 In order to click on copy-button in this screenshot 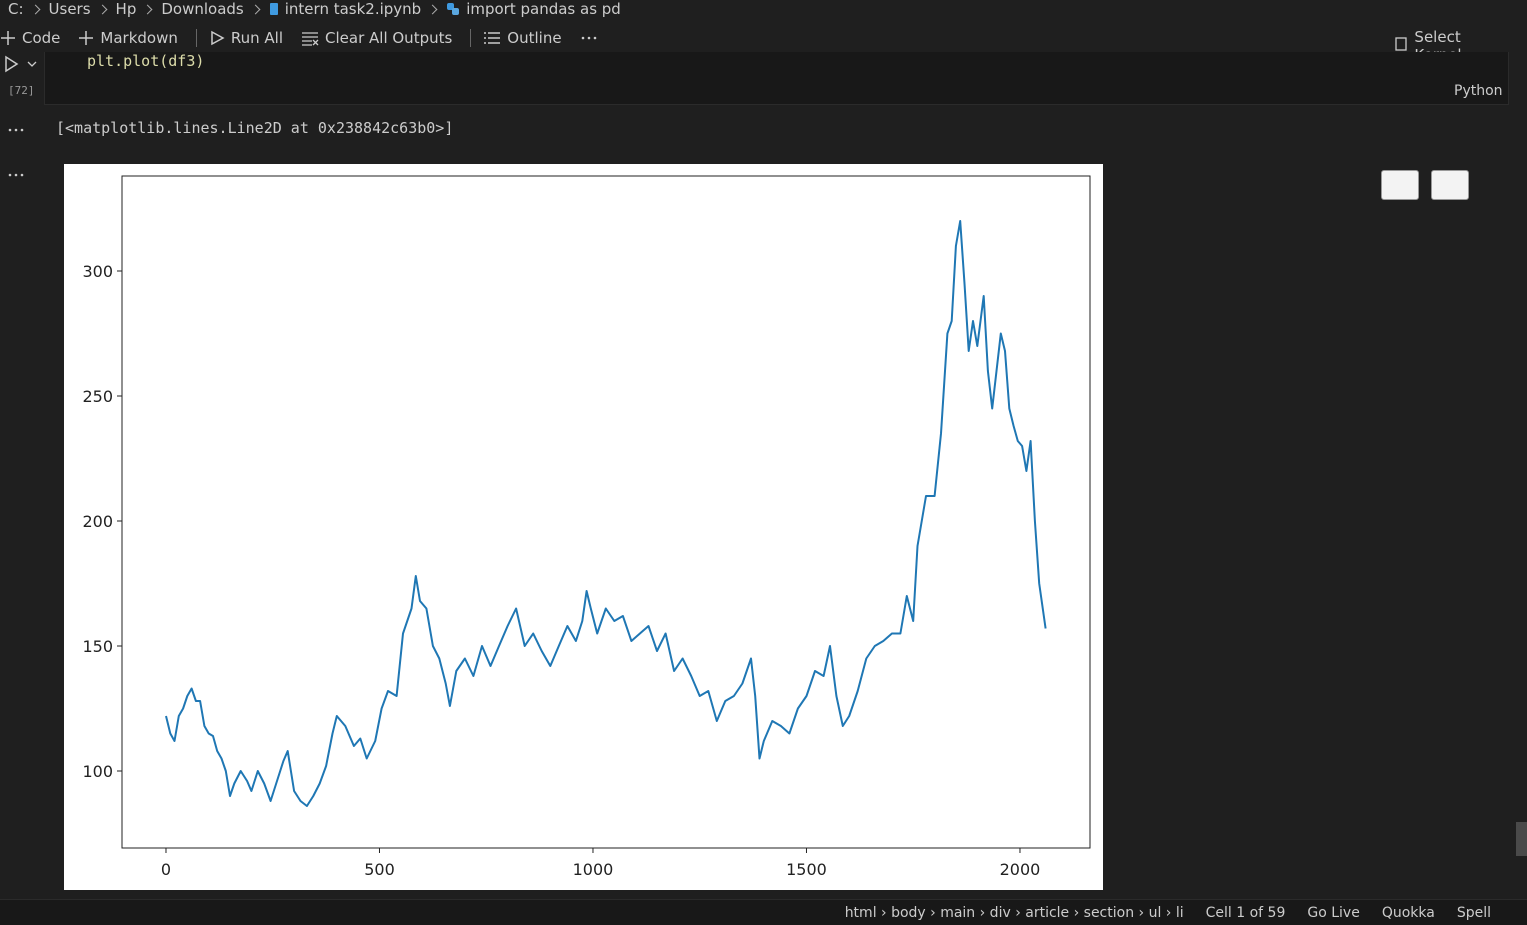, I will do `click(1400, 185)`.